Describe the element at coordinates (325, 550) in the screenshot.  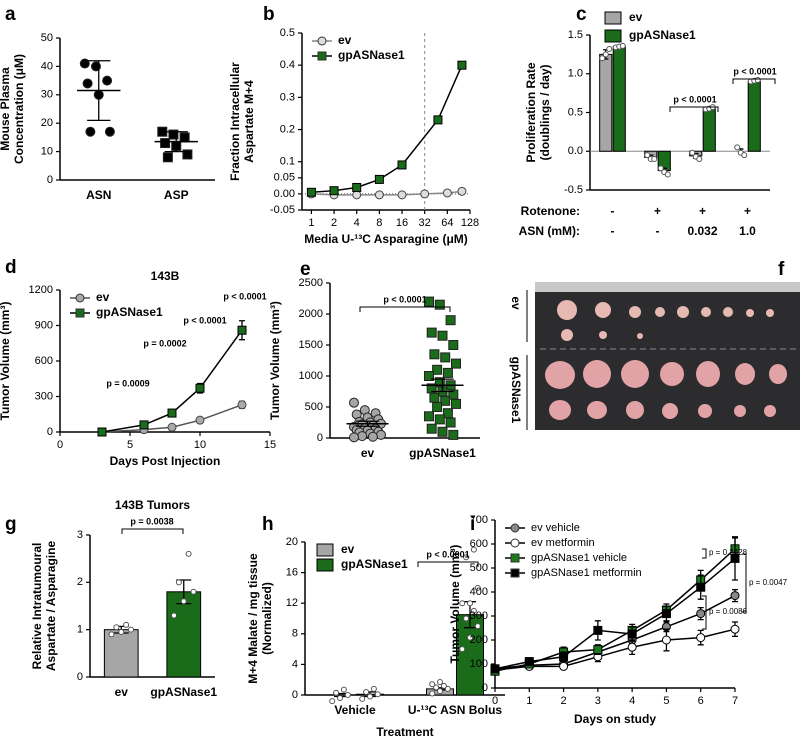
I see `legend-swatch` at that location.